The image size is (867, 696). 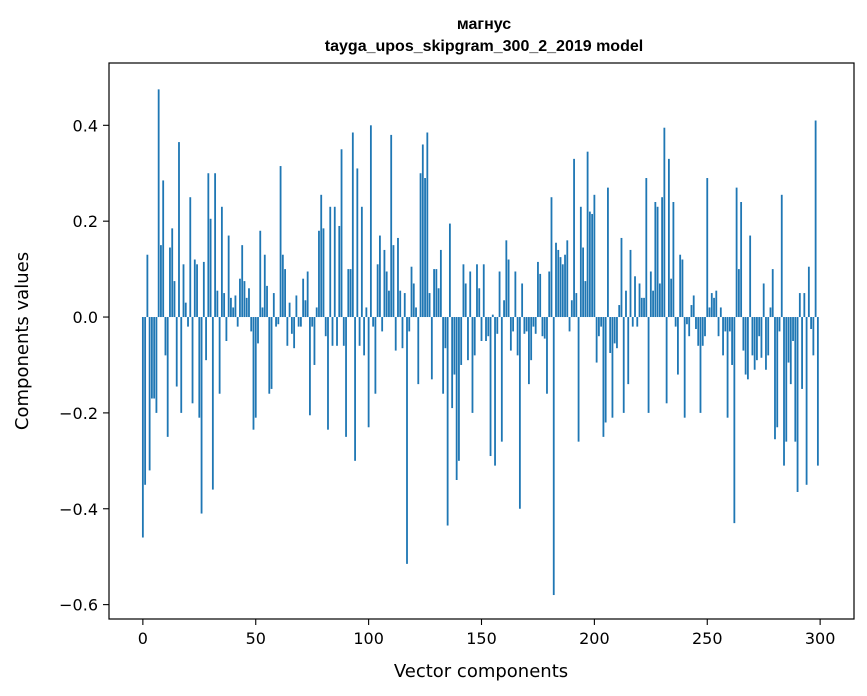 What do you see at coordinates (22, 341) in the screenshot?
I see `y-axis-label: Components values` at bounding box center [22, 341].